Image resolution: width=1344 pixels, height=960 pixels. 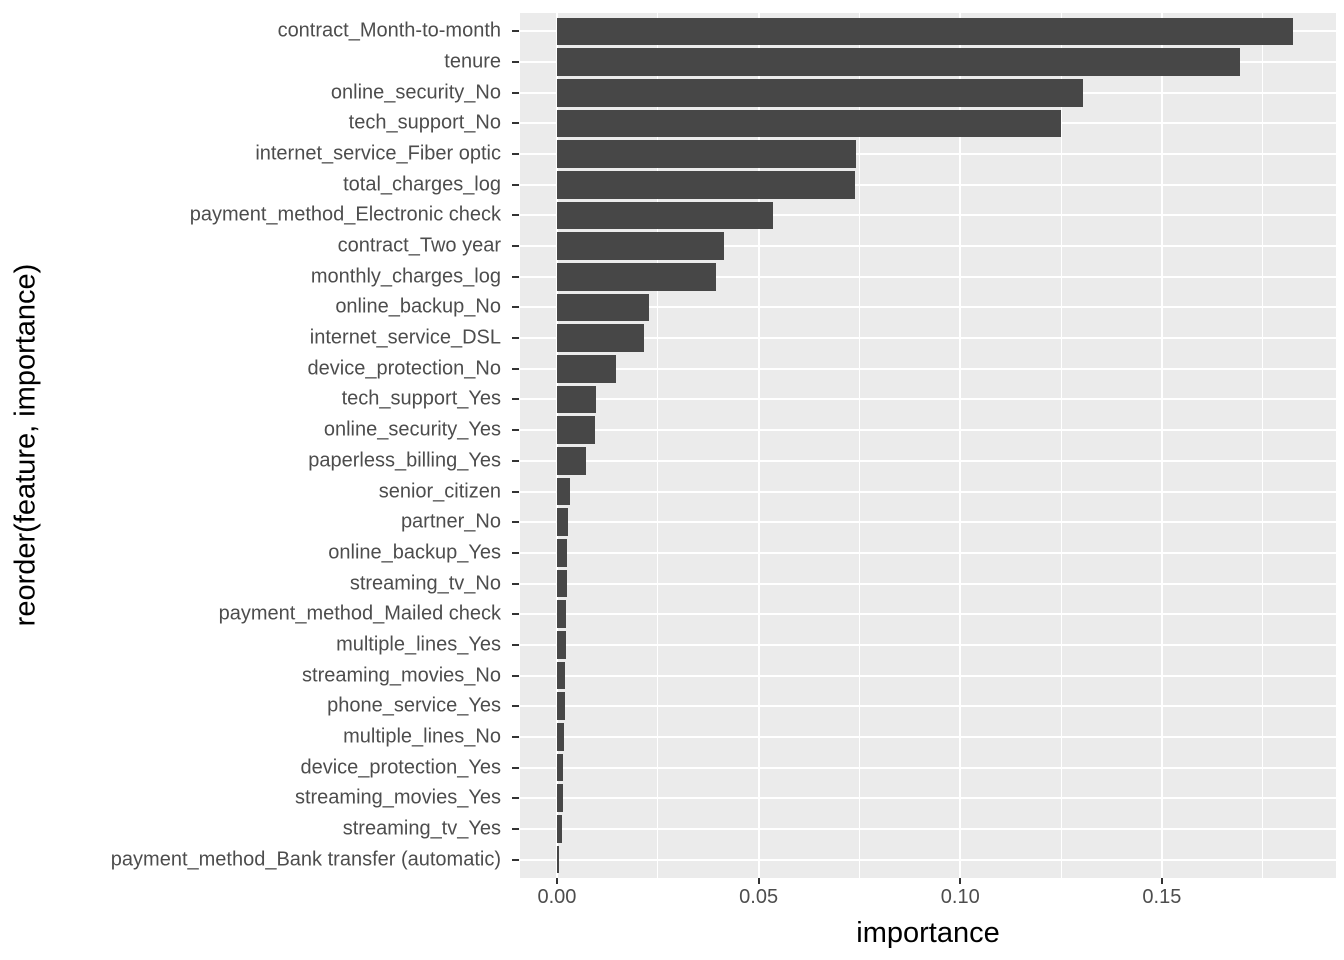 I want to click on y-tick-label: payment_method_Mailed check, so click(x=359, y=613).